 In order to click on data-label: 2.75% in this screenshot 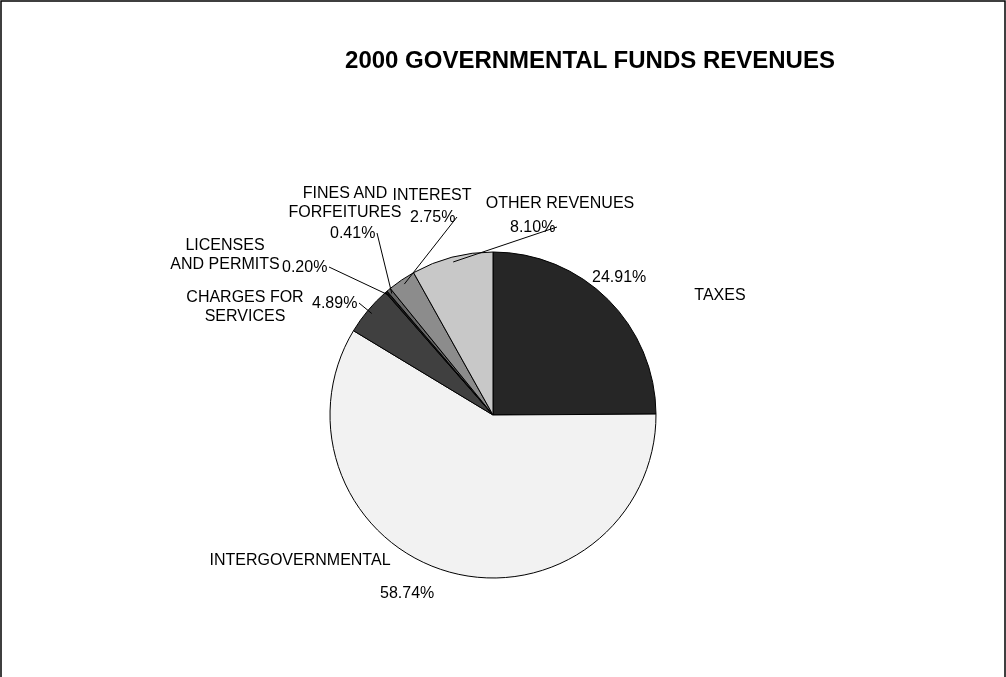, I will do `click(433, 216)`.